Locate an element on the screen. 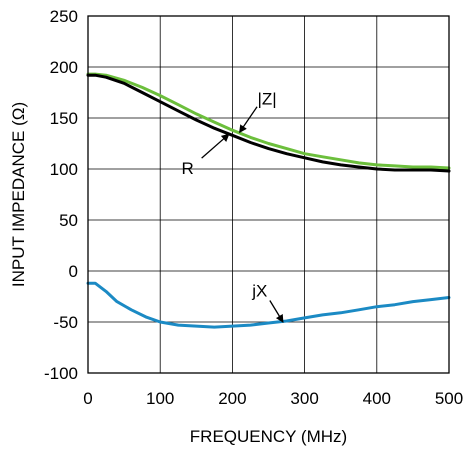  x-tick-label: 0 is located at coordinates (87, 398).